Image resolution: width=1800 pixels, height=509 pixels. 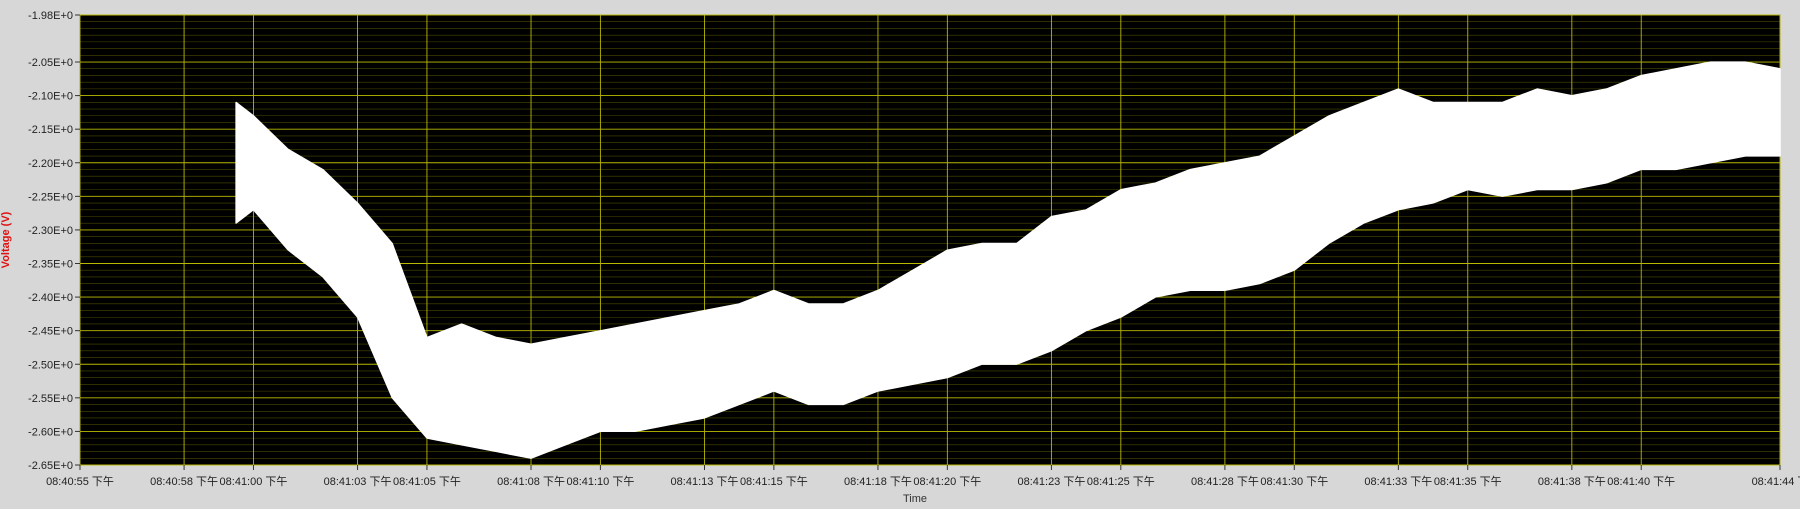 I want to click on x-tick-label: 08:41:23 下午, so click(x=1051, y=481).